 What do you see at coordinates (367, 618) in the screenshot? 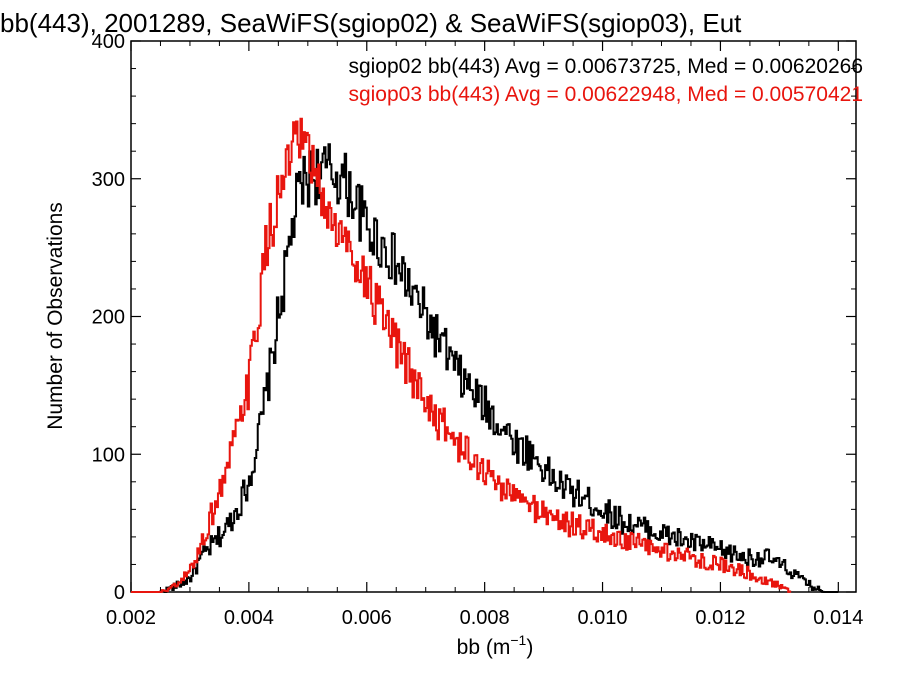
I see `x-tick-label: 0.006` at bounding box center [367, 618].